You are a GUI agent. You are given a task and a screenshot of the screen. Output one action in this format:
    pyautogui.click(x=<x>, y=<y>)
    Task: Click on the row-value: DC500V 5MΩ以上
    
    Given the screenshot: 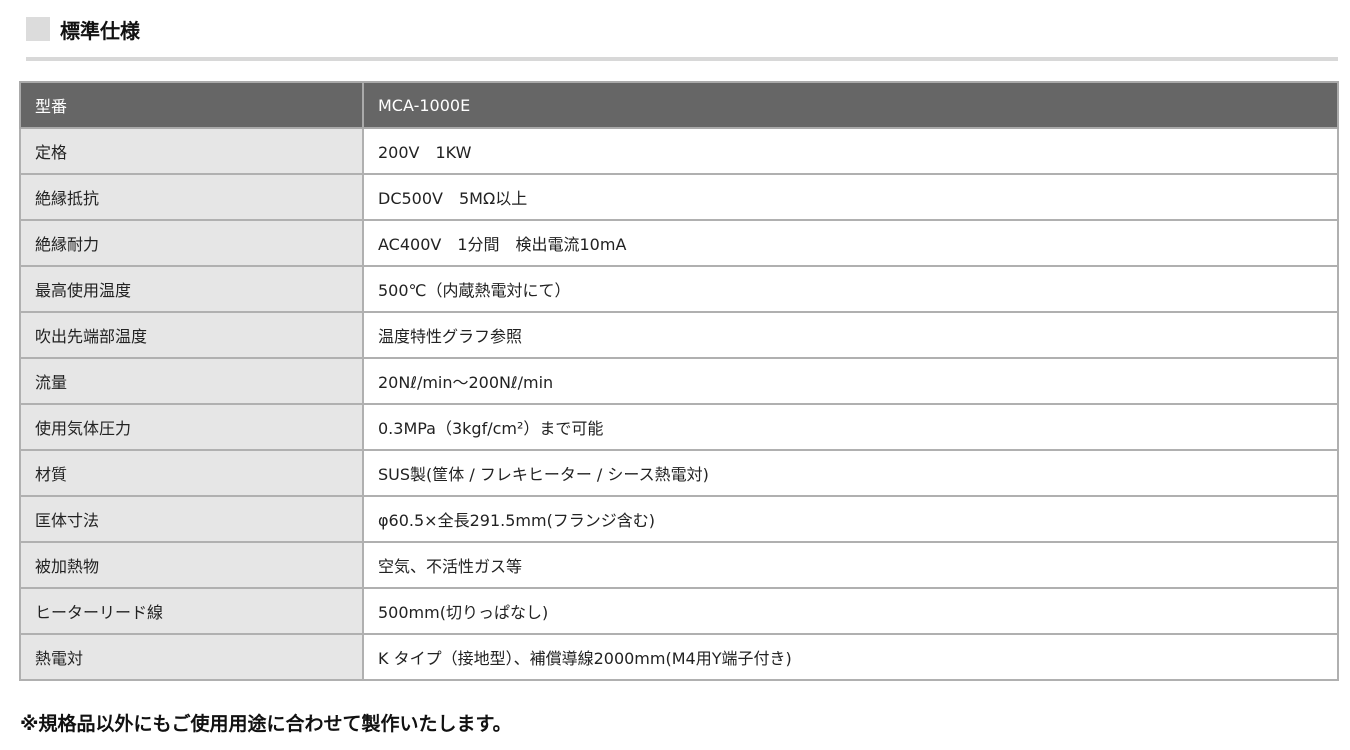 What is the action you would take?
    pyautogui.click(x=850, y=197)
    